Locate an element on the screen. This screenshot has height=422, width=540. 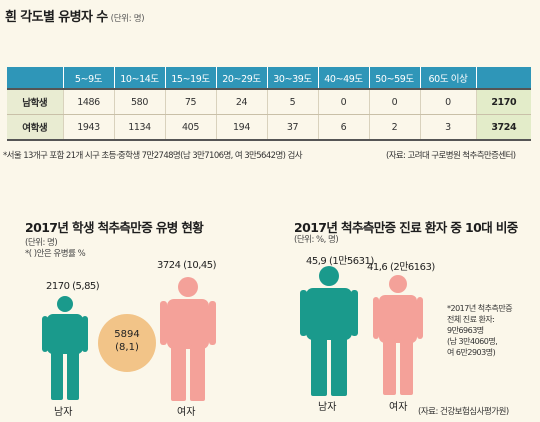
table-title: 흰 각도별 유병자 수 (단위: 명) is located at coordinates (75, 15).